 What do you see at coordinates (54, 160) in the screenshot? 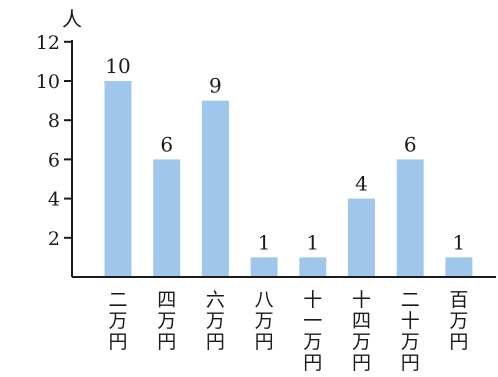
I see `y-tick-label: 6` at bounding box center [54, 160].